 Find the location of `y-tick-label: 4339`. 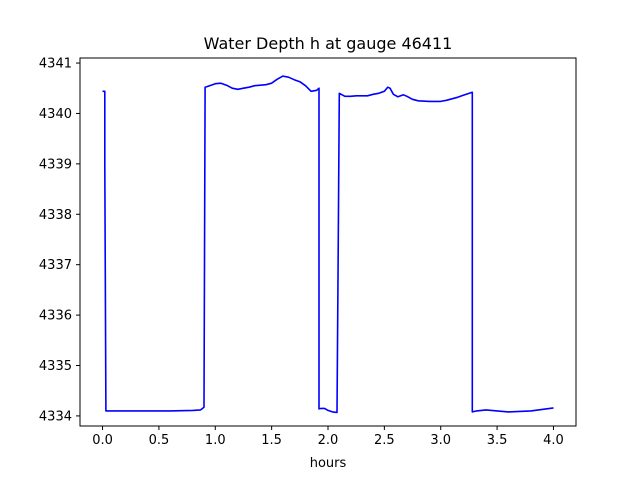

y-tick-label: 4339 is located at coordinates (55, 164).